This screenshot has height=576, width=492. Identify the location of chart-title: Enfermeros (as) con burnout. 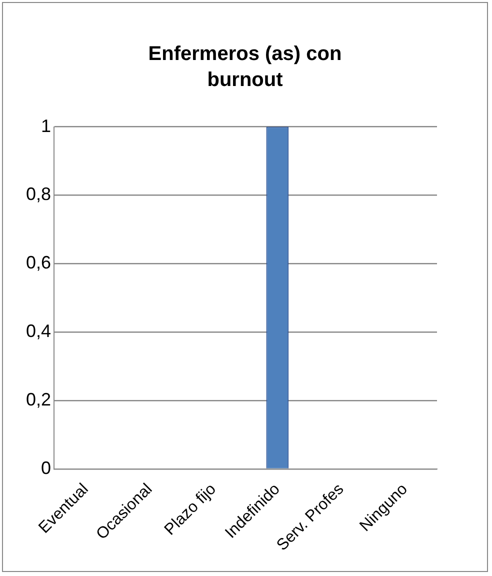
(245, 67).